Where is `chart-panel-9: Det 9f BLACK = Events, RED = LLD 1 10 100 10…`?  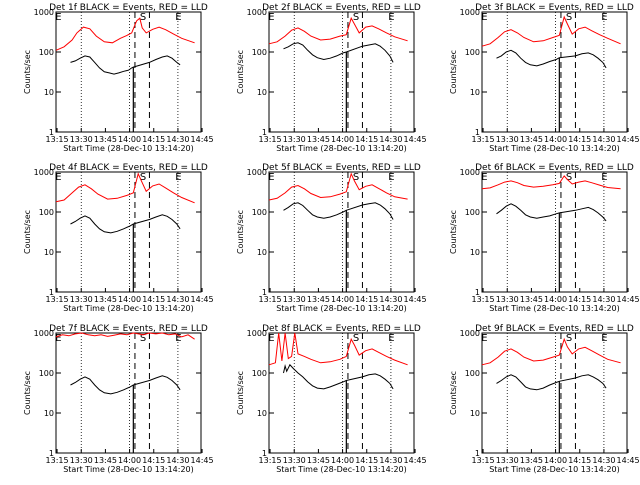 chart-panel-9: Det 9f BLACK = Events, RED = LLD 1 10 100 10… is located at coordinates (544, 399).